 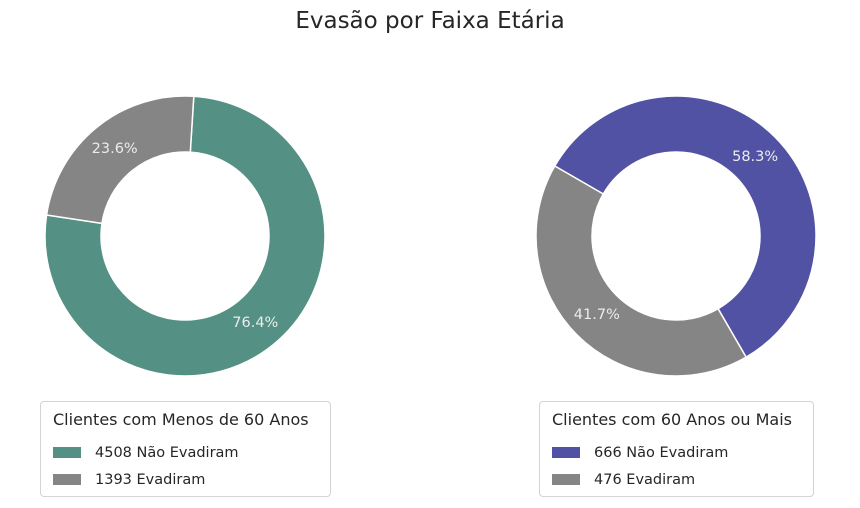 What do you see at coordinates (430, 21) in the screenshot?
I see `chart-title: Evasão por Faixa Etária` at bounding box center [430, 21].